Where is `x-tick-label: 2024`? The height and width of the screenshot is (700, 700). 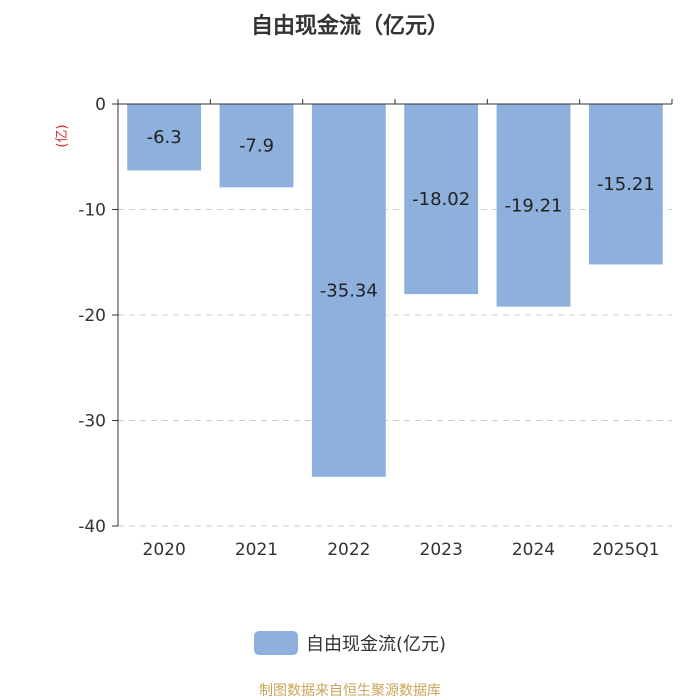
x-tick-label: 2024 is located at coordinates (533, 550).